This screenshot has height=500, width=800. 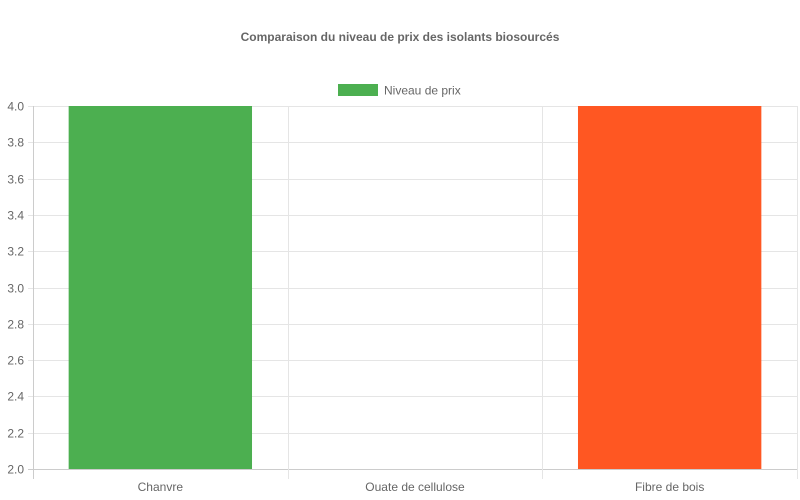 I want to click on y-tick-label: 3.8, so click(x=15, y=143).